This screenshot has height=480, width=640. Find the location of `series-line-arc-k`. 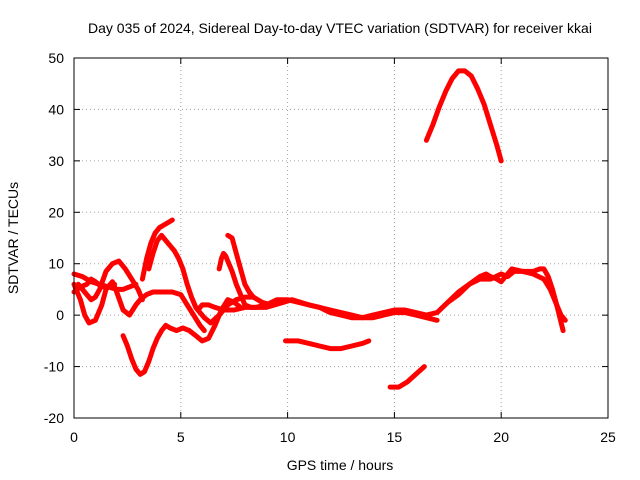

series-line-arc-k is located at coordinates (506, 294).